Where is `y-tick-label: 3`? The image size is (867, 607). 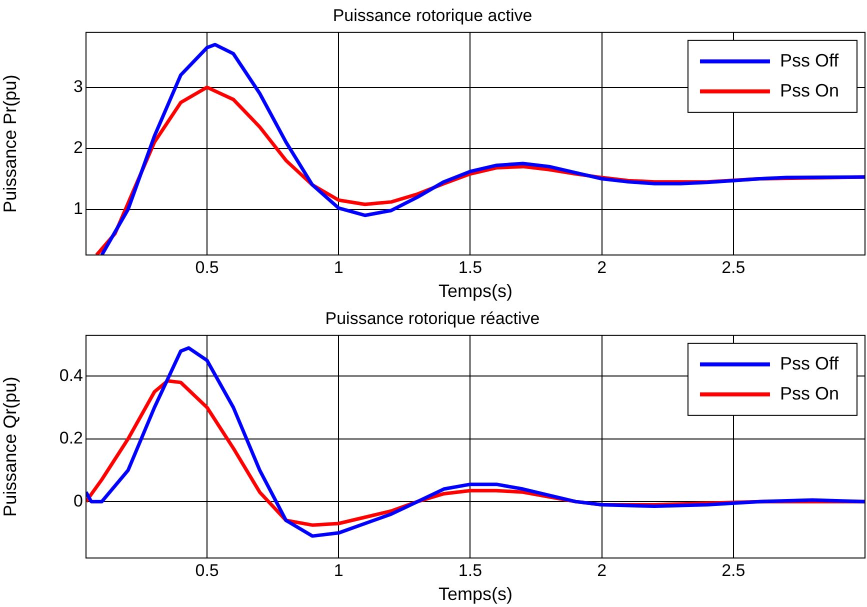
y-tick-label: 3 is located at coordinates (78, 86).